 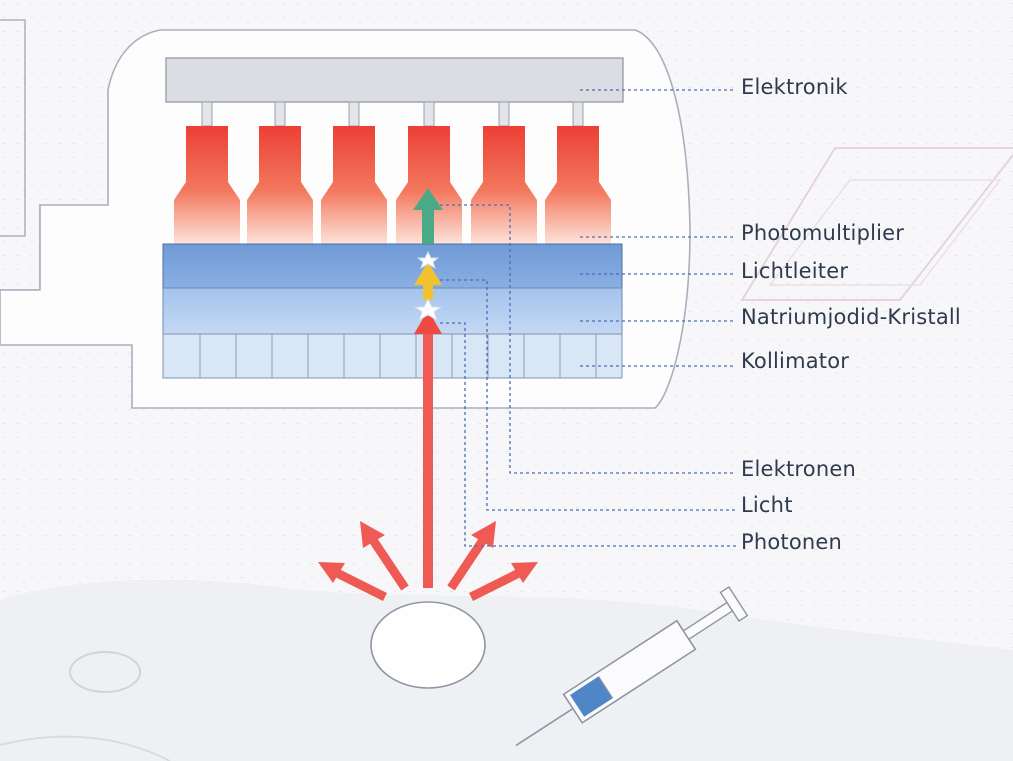 What do you see at coordinates (85, 748) in the screenshot?
I see `patient-arm-outline` at bounding box center [85, 748].